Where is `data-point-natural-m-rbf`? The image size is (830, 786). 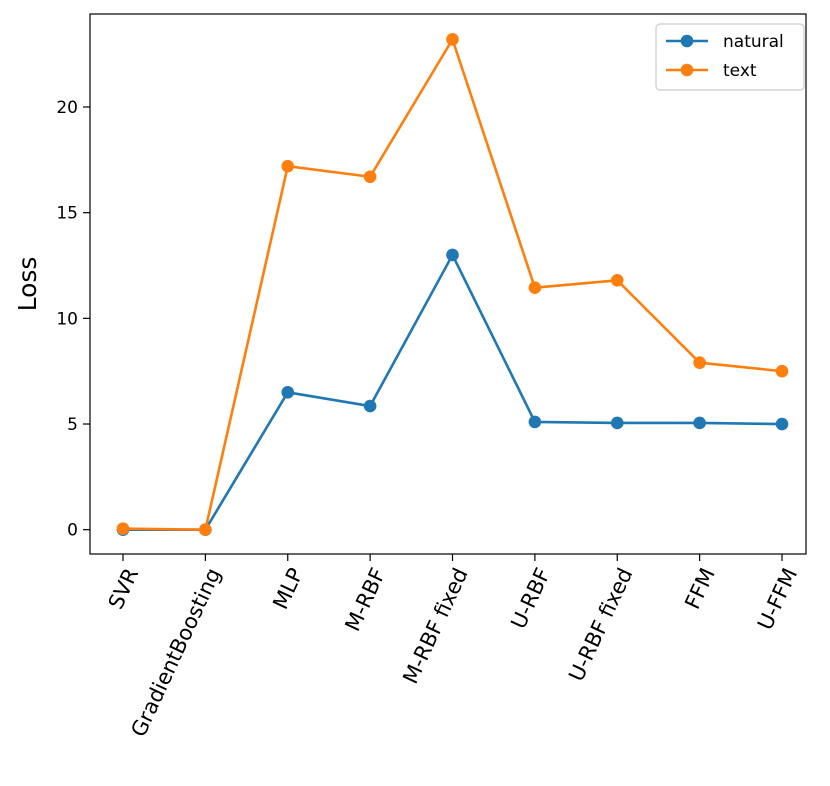
data-point-natural-m-rbf is located at coordinates (370, 406).